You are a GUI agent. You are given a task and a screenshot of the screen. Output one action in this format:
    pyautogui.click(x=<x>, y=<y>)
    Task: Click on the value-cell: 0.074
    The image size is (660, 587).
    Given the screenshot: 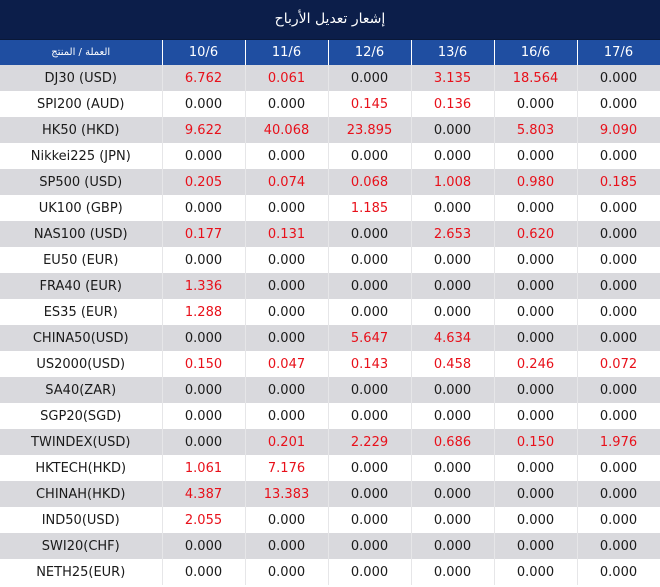 What is the action you would take?
    pyautogui.click(x=287, y=182)
    